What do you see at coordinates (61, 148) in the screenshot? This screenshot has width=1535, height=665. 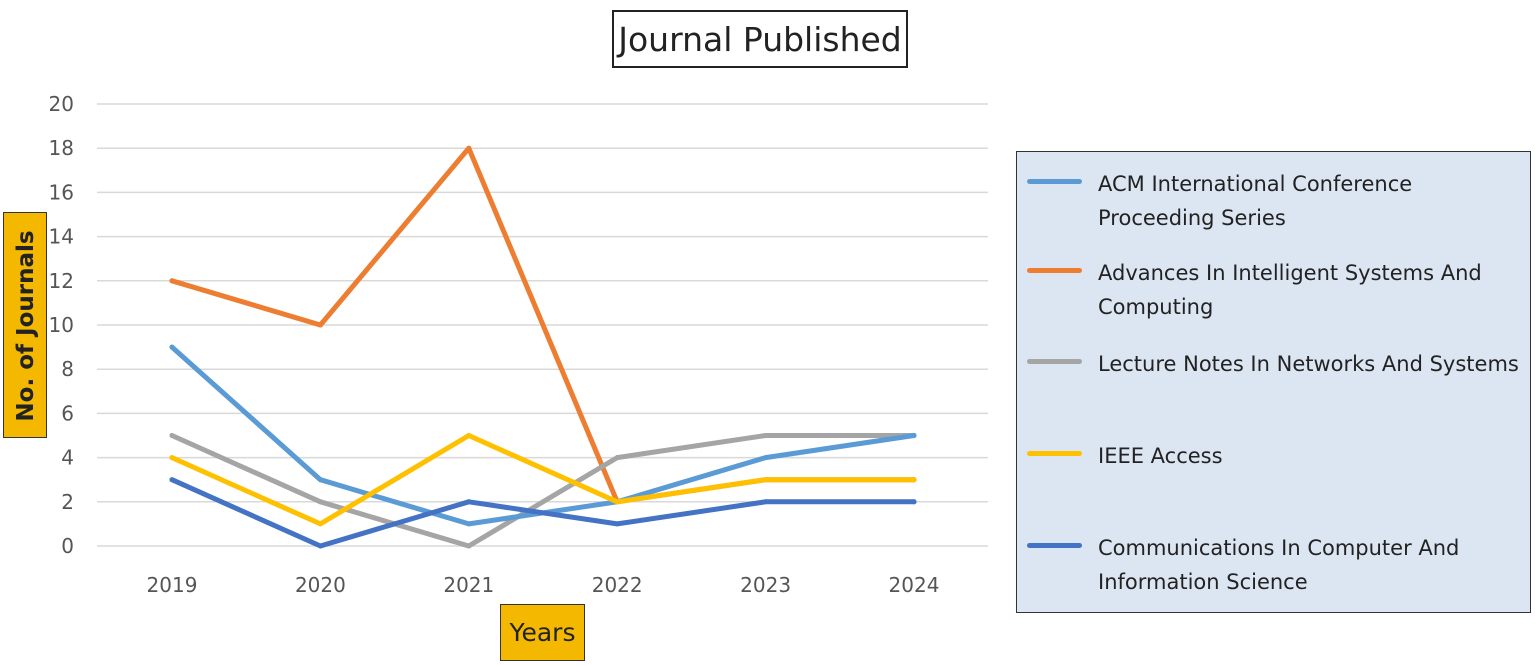 I see `y-tick-label: 18` at bounding box center [61, 148].